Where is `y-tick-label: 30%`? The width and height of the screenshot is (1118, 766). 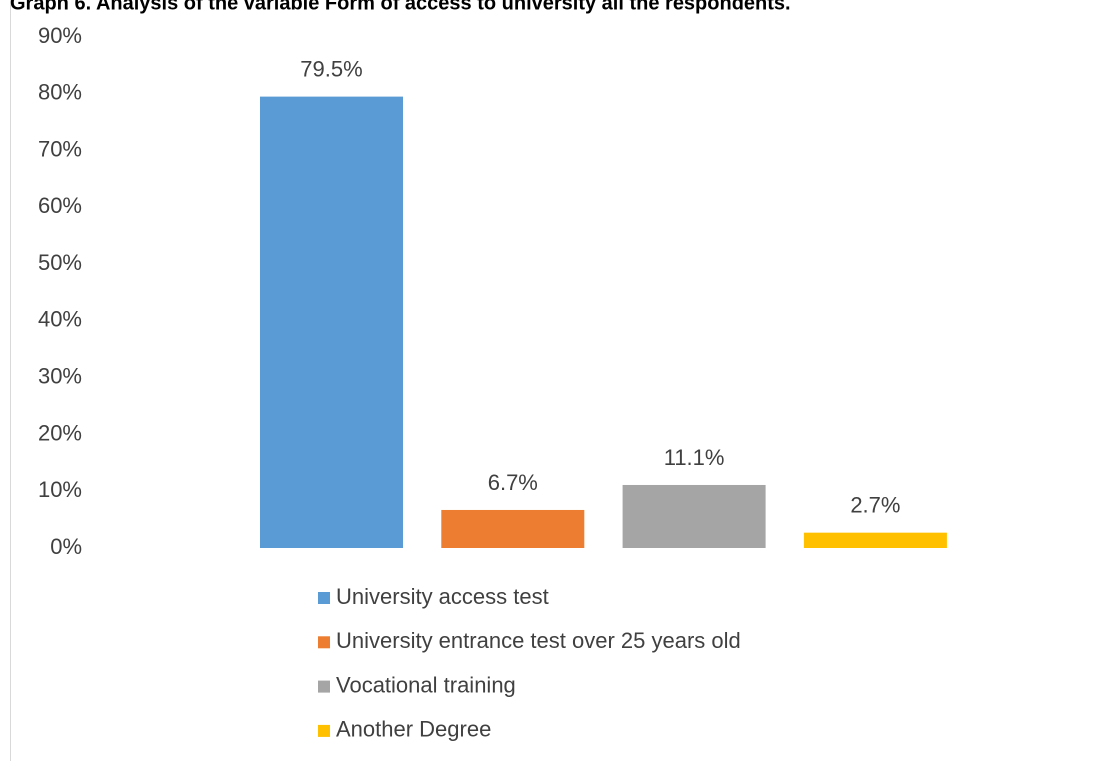
y-tick-label: 30% is located at coordinates (60, 375).